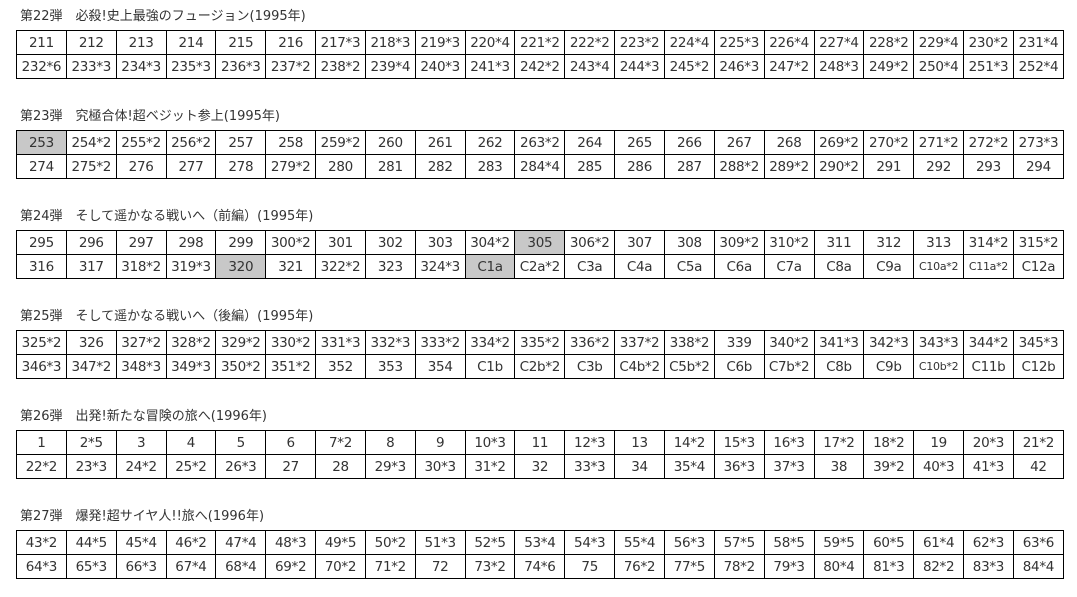 This screenshot has width=1077, height=597. What do you see at coordinates (141, 166) in the screenshot?
I see `table-cell: 276` at bounding box center [141, 166].